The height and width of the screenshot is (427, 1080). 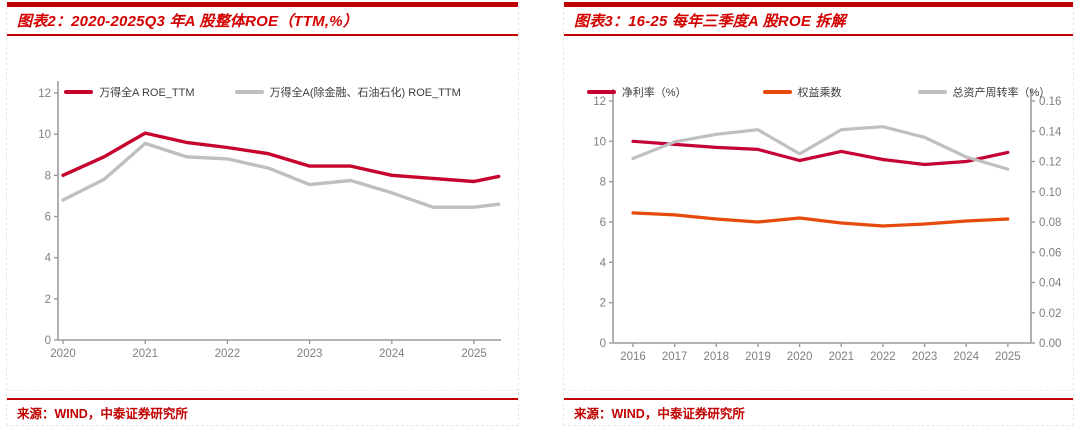 What do you see at coordinates (633, 357) in the screenshot?
I see `x-tick-label: 2016` at bounding box center [633, 357].